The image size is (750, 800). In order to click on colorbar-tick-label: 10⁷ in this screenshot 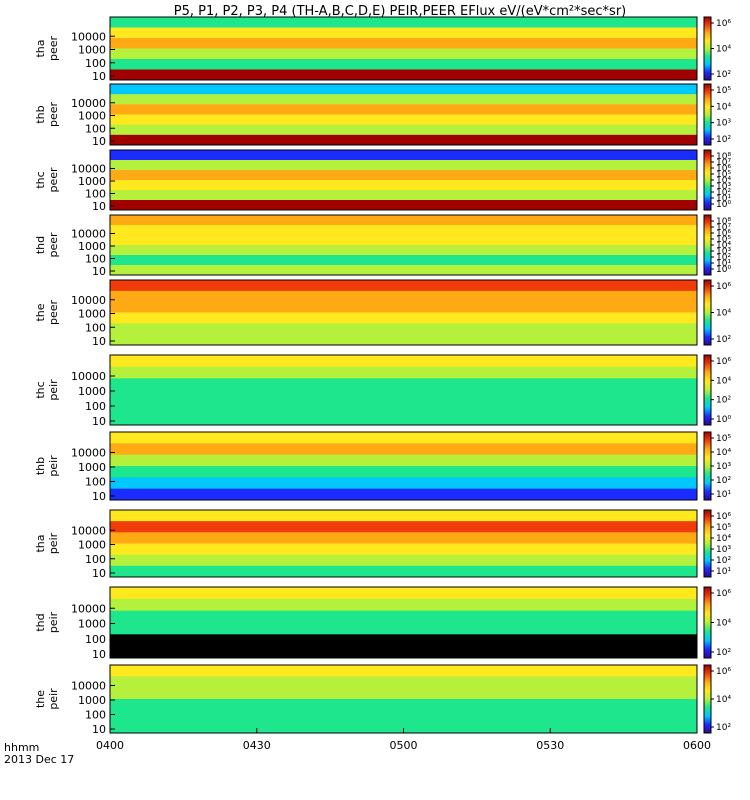, I will do `click(723, 163)`.